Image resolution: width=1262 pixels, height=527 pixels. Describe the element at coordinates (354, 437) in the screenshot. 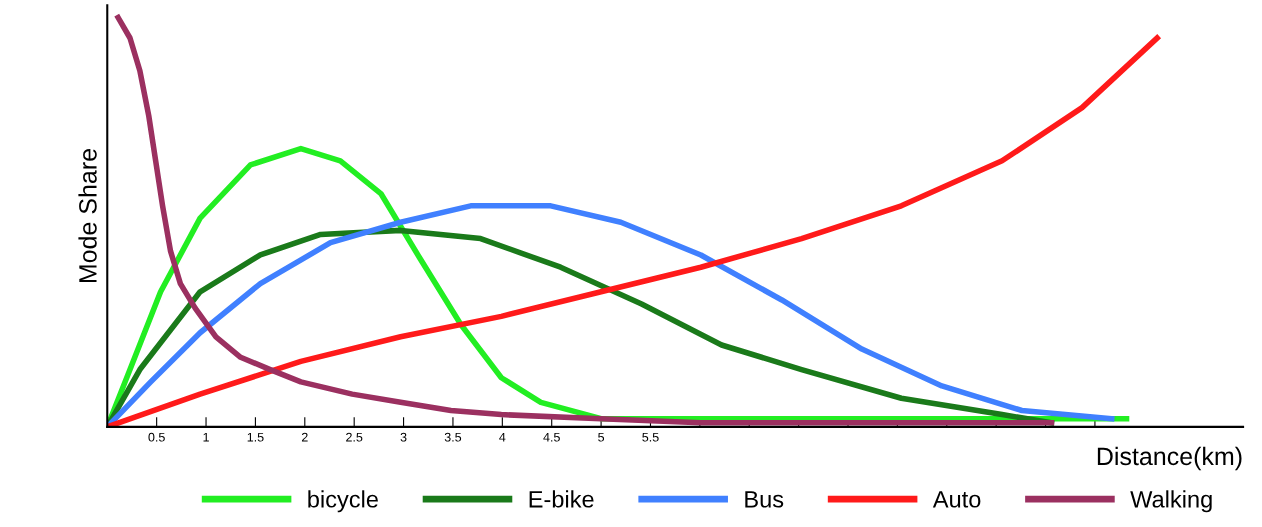

I see `x-tick-label: 2.5` at that location.